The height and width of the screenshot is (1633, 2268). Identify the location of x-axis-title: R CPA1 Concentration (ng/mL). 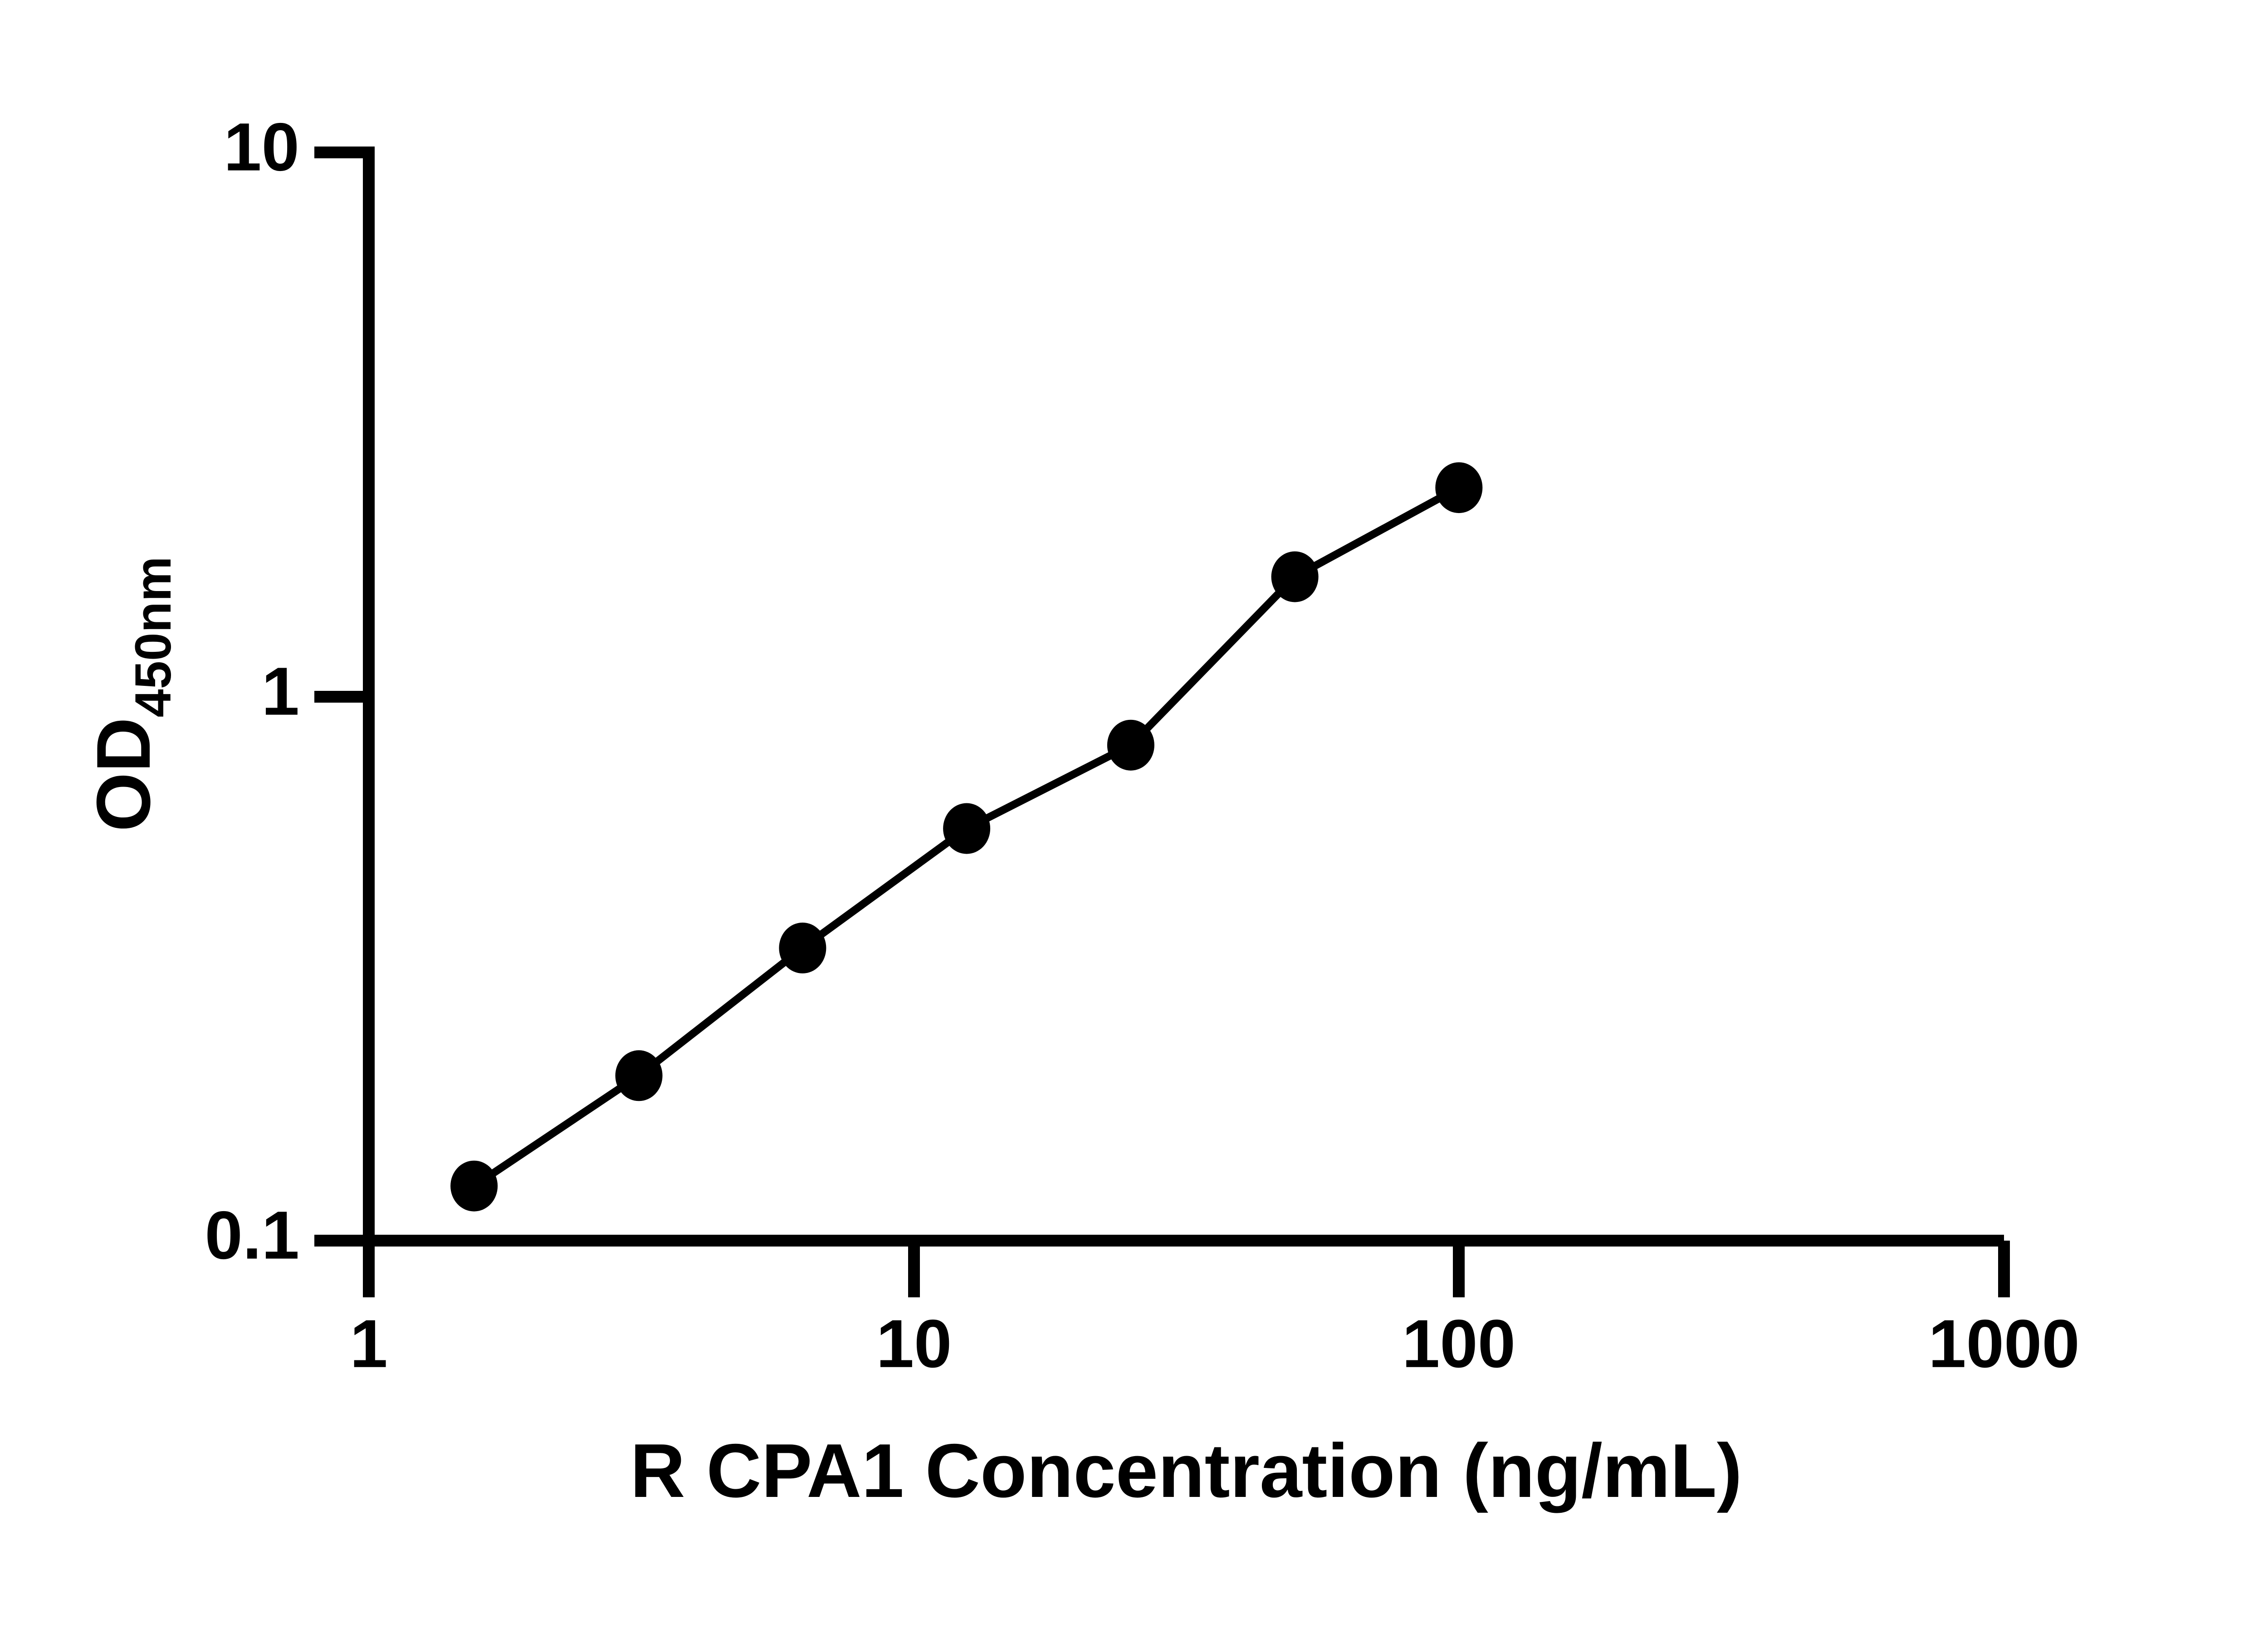
(1186, 1470).